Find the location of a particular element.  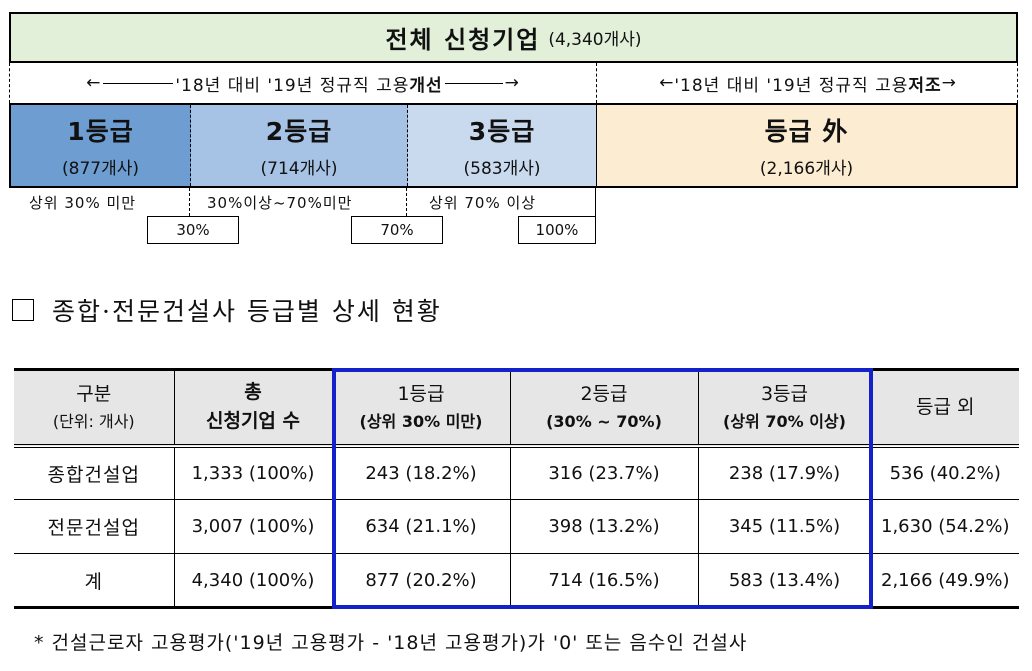

cell-no-grade: 536 (40.2%) is located at coordinates (945, 473).